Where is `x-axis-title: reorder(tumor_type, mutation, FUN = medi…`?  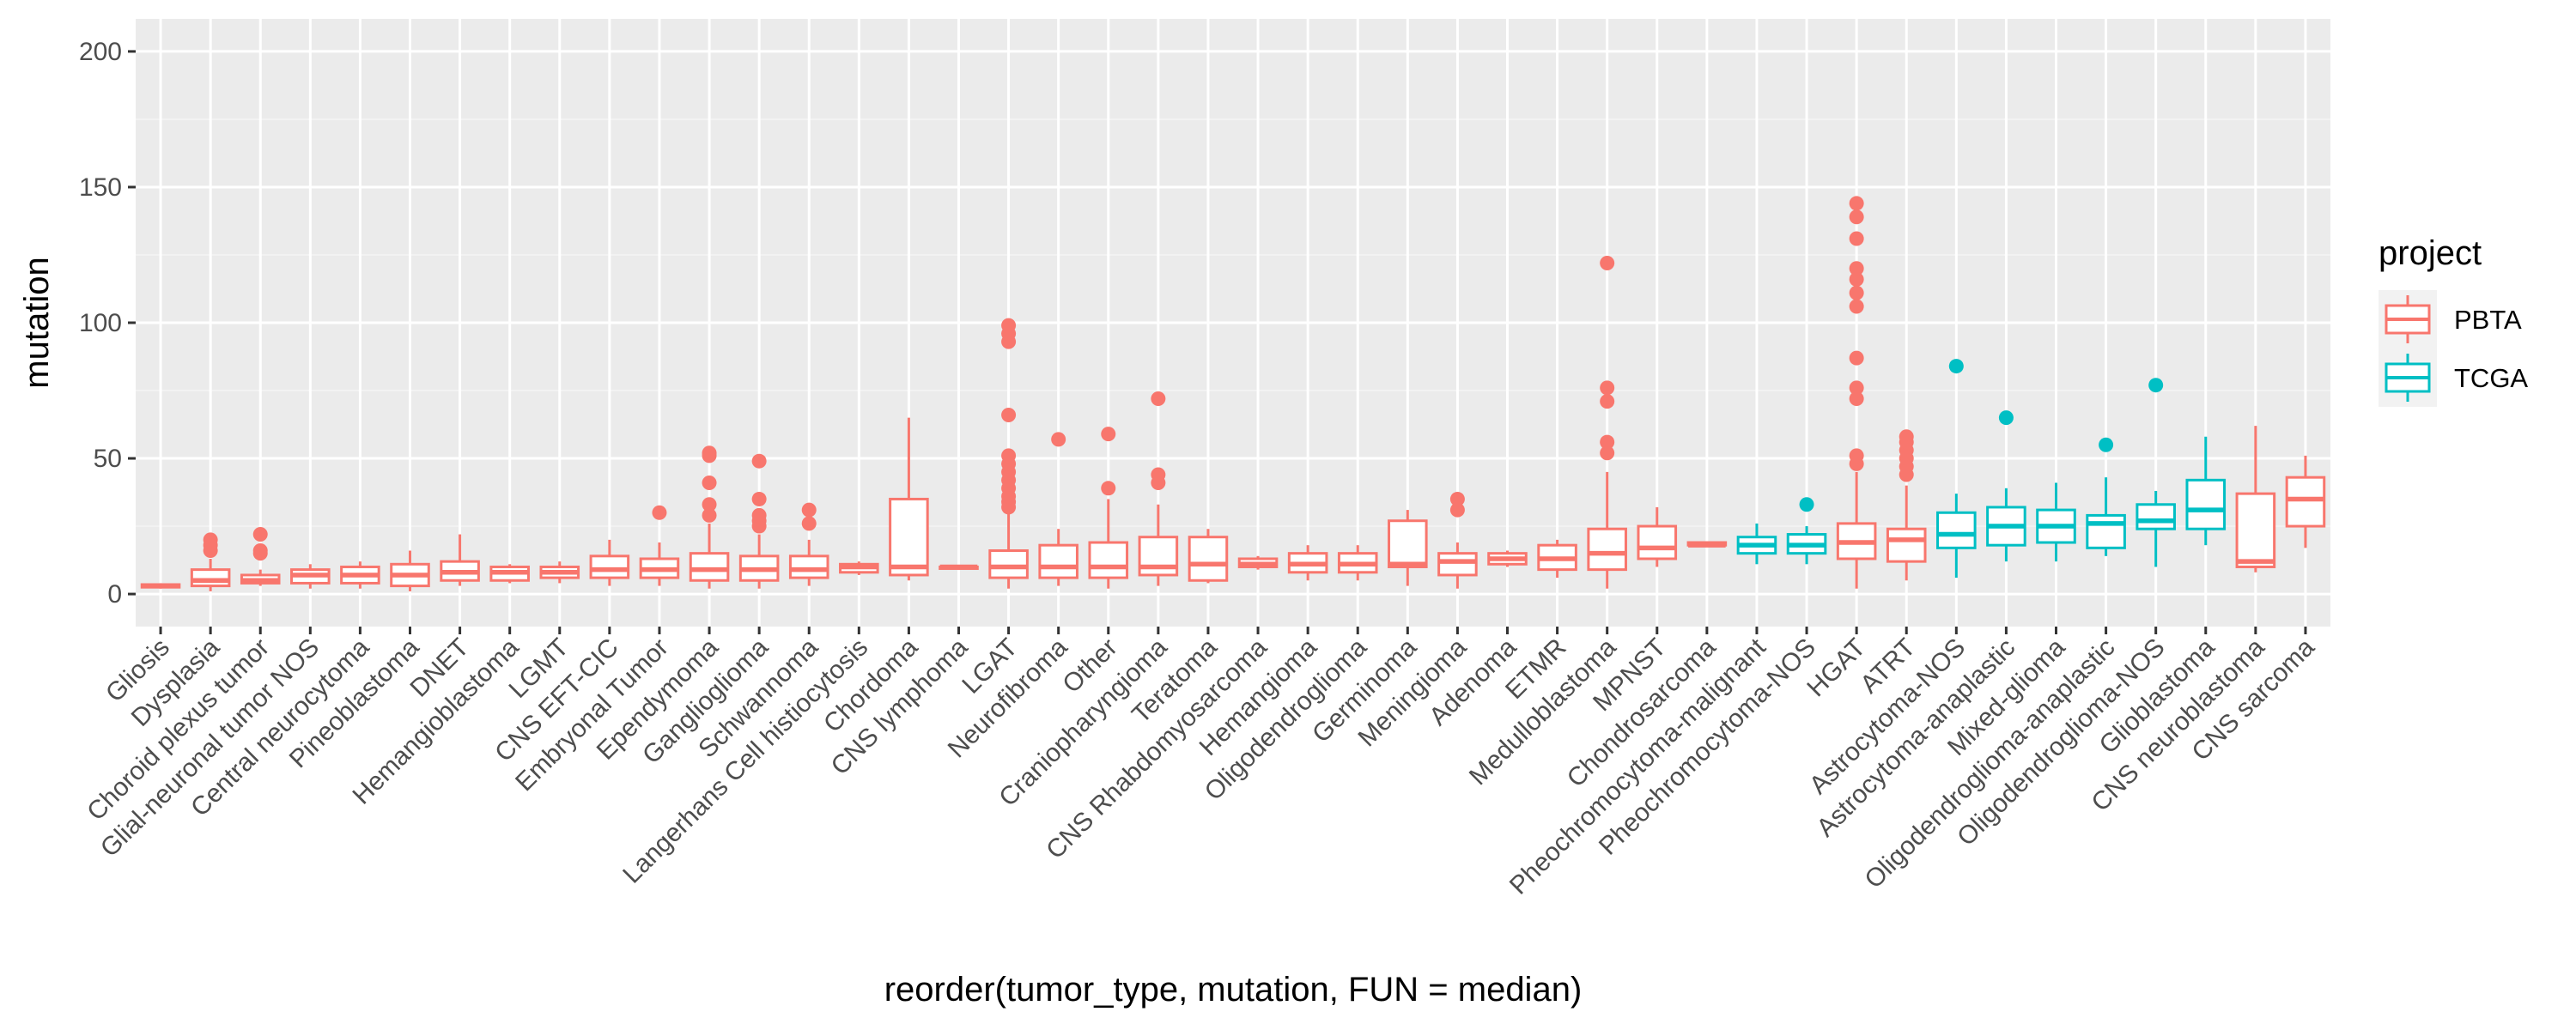
x-axis-title: reorder(tumor_type, mutation, FUN = medi… is located at coordinates (1233, 990).